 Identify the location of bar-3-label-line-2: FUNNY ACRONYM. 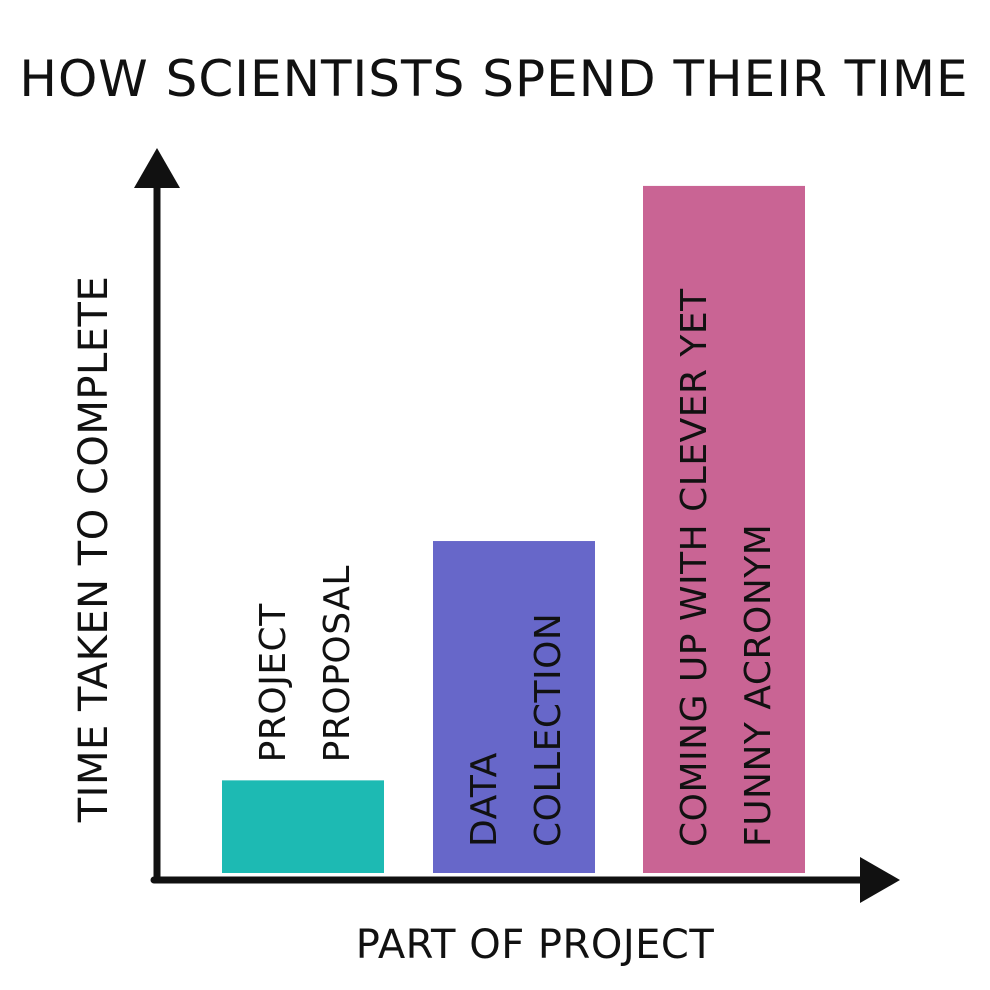
(758, 685).